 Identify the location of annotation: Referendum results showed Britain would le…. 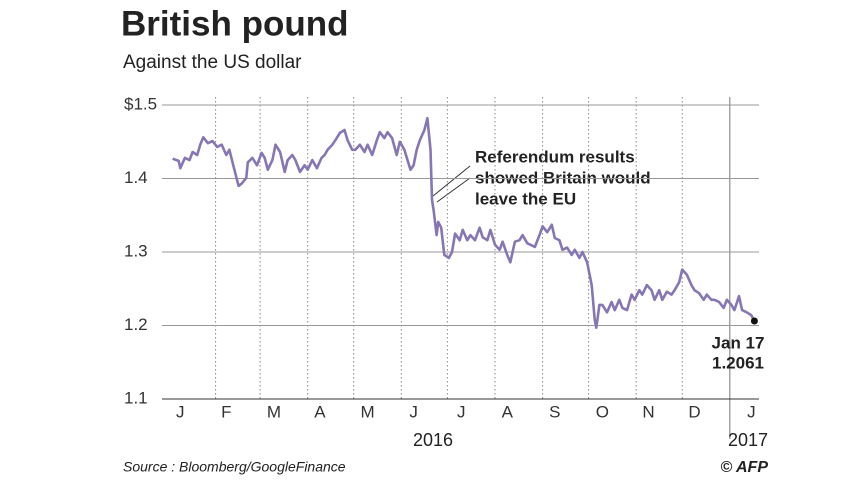
(541, 177).